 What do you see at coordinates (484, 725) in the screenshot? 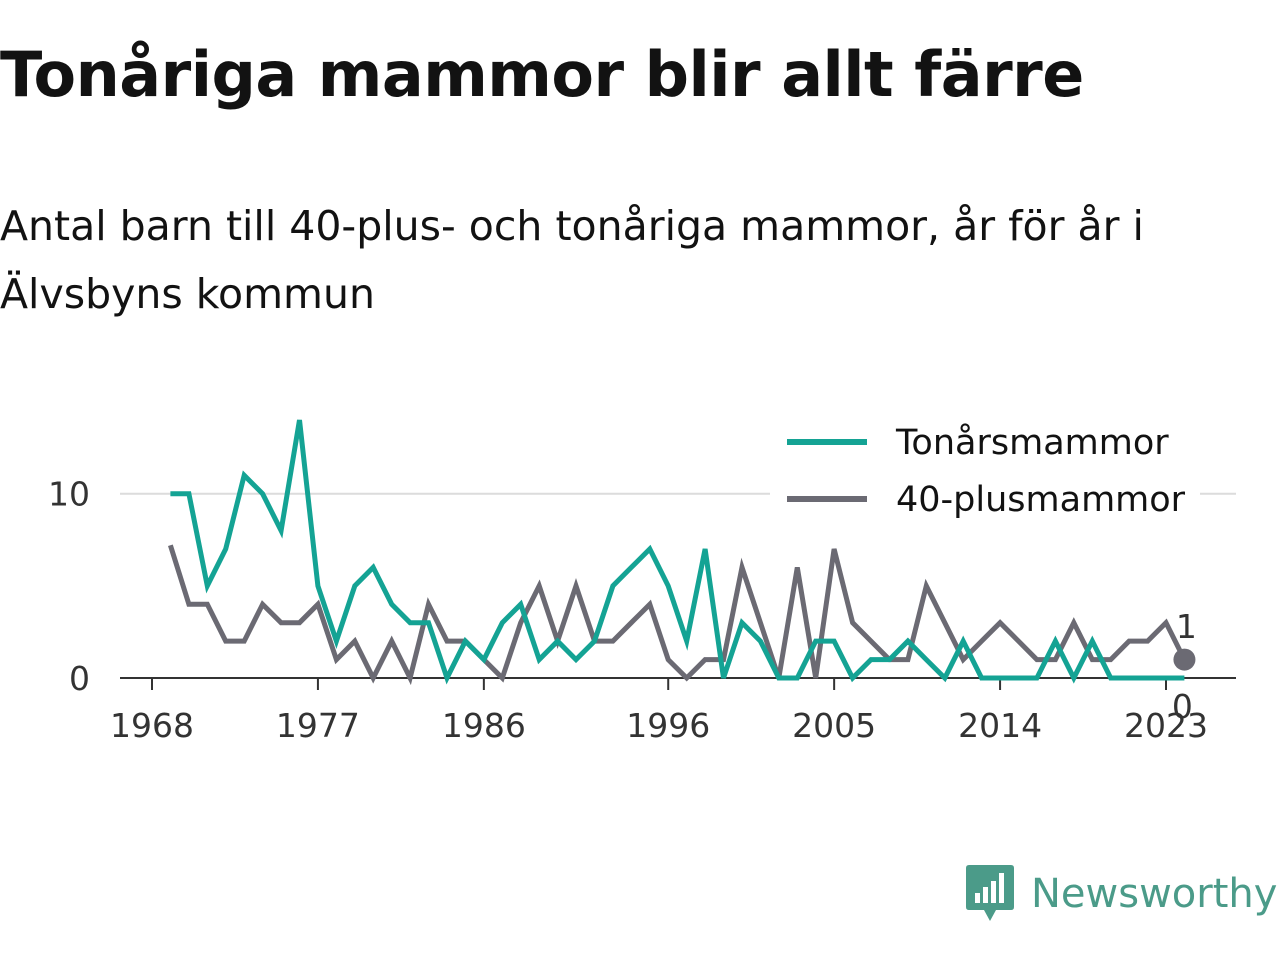
I see `x-tick-label: 1986` at bounding box center [484, 725].